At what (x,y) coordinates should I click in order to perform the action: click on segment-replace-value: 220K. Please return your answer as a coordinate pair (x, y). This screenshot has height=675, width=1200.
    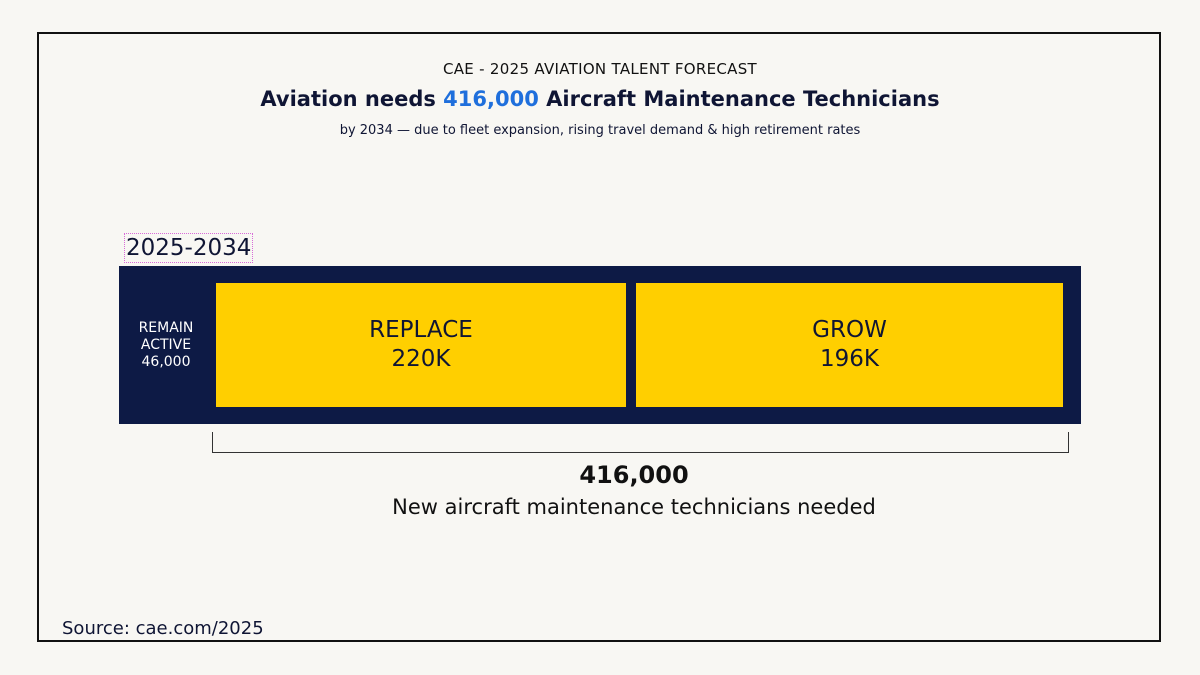
    Looking at the image, I should click on (421, 359).